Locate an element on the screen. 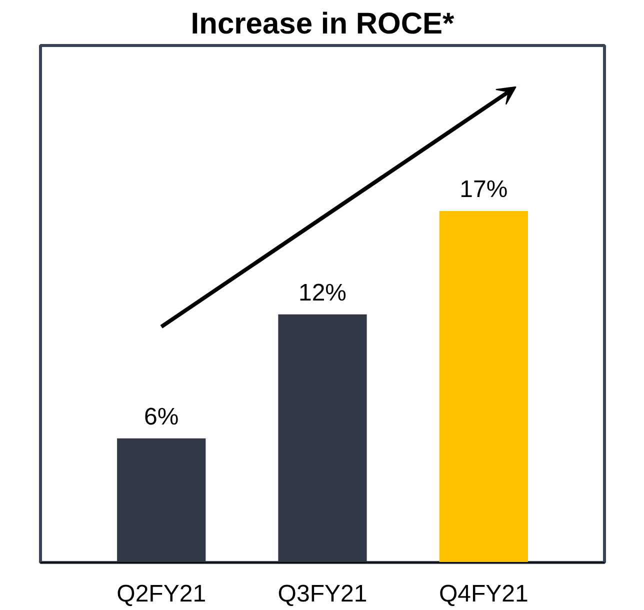 The height and width of the screenshot is (610, 644). data-label: 6% is located at coordinates (161, 416).